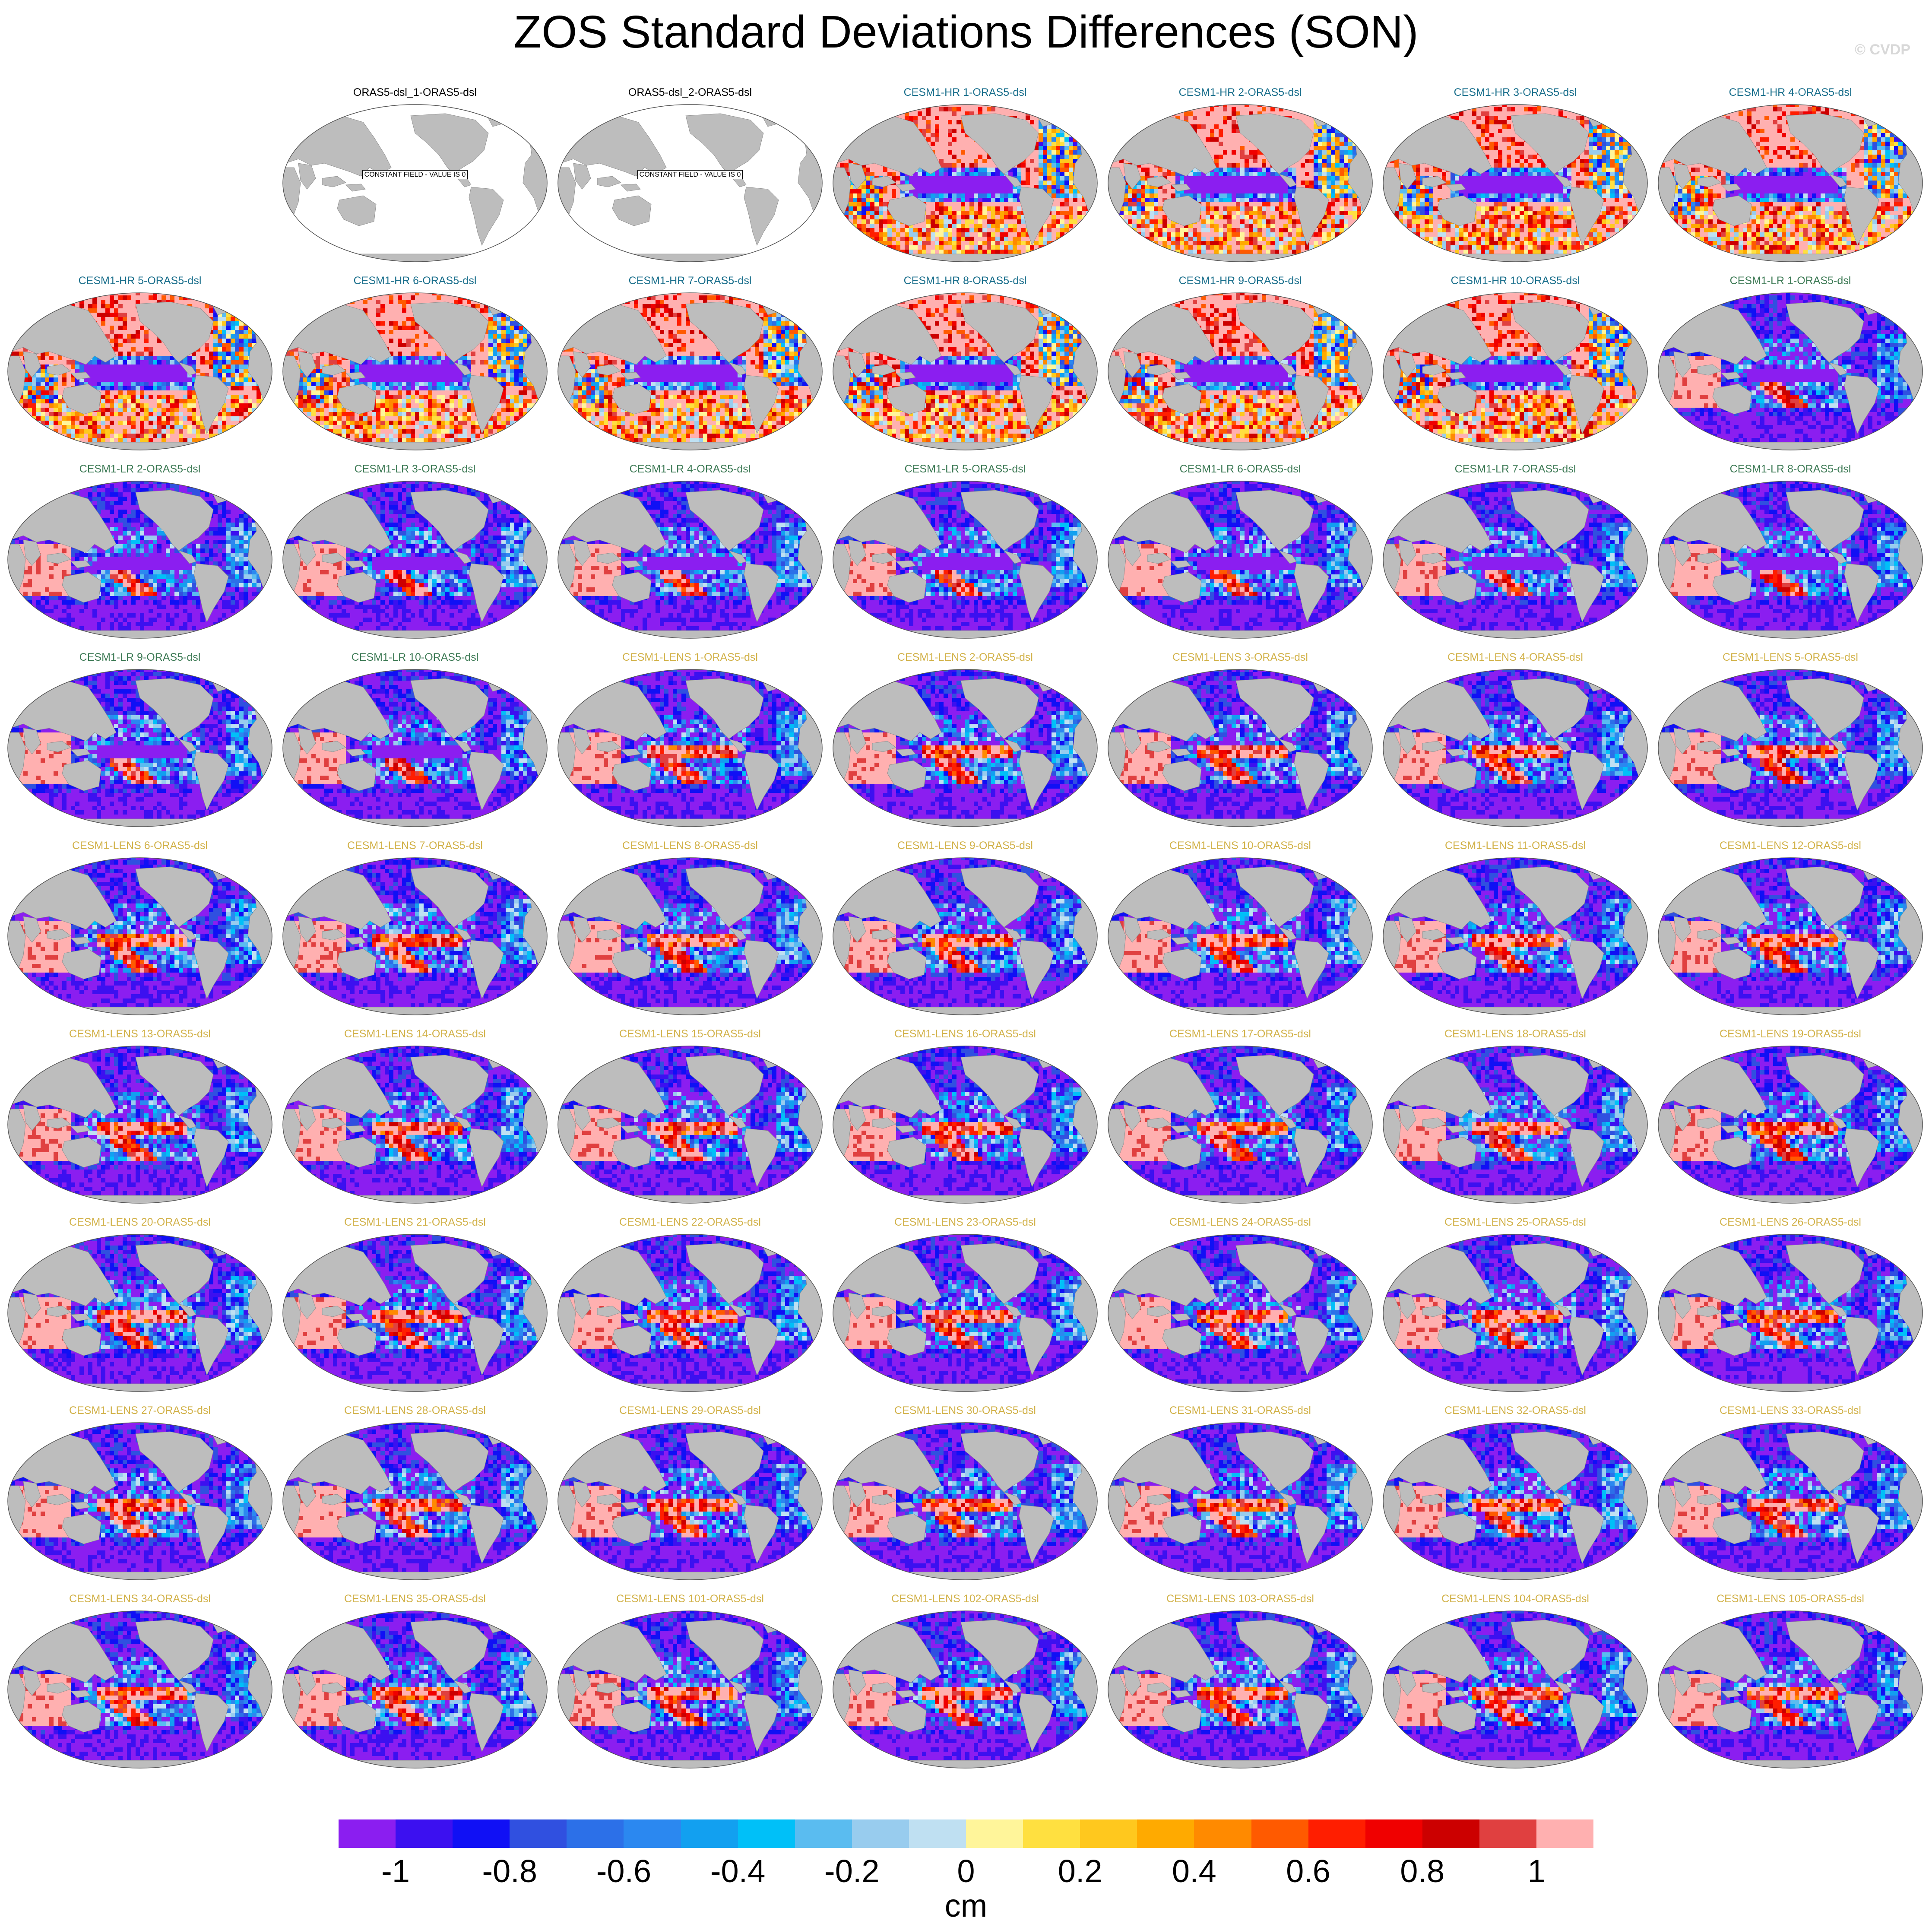 The width and height of the screenshot is (1932, 1924). I want to click on panel-title: CESM1-LENS 23-ORAS5-dsl, so click(965, 1222).